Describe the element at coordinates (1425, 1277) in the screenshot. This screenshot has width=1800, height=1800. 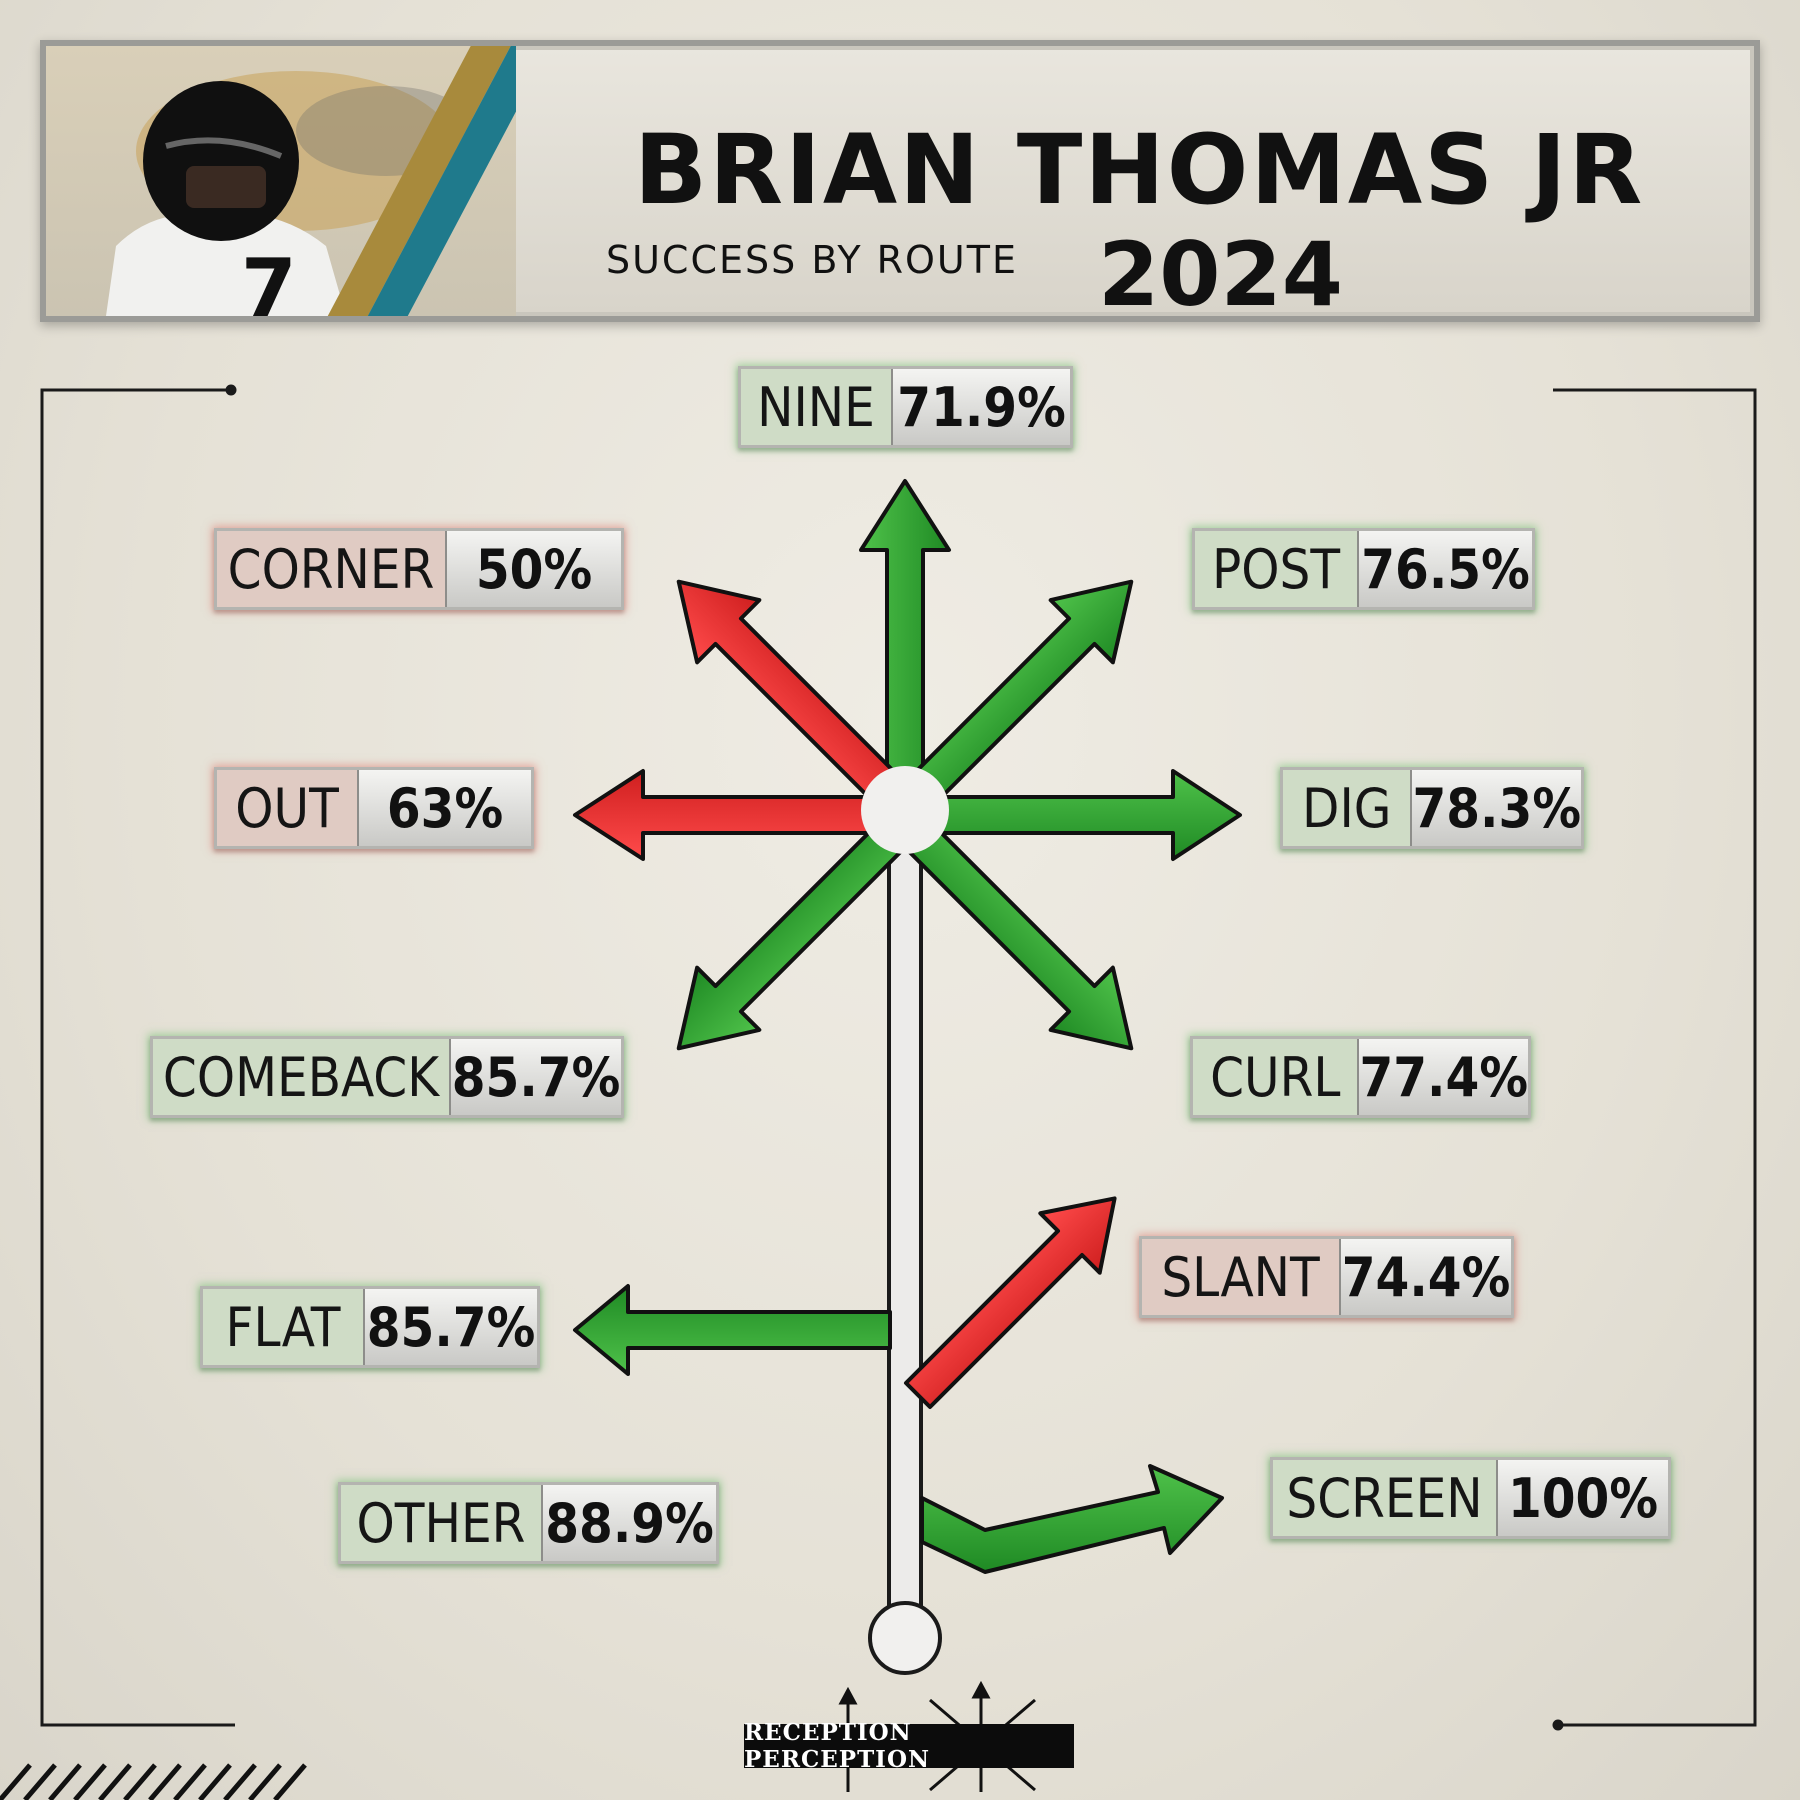
I see `route-percentage: 74.4%` at that location.